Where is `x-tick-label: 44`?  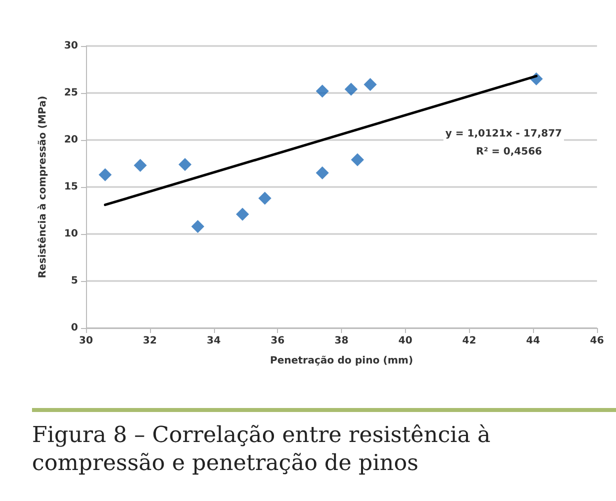
x-tick-label: 44 is located at coordinates (533, 341).